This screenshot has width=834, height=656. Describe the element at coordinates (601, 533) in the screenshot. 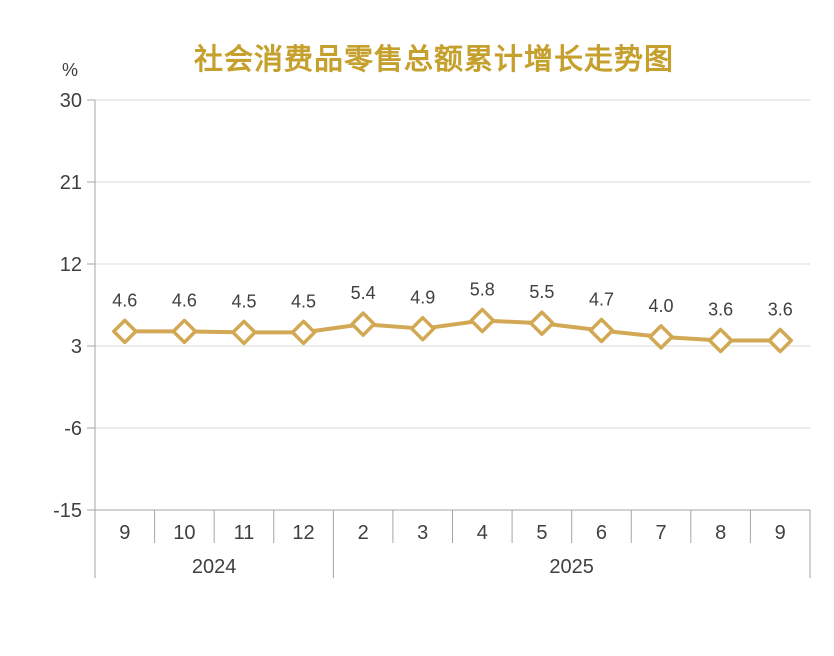

I see `x-axis-month-label: 6` at that location.